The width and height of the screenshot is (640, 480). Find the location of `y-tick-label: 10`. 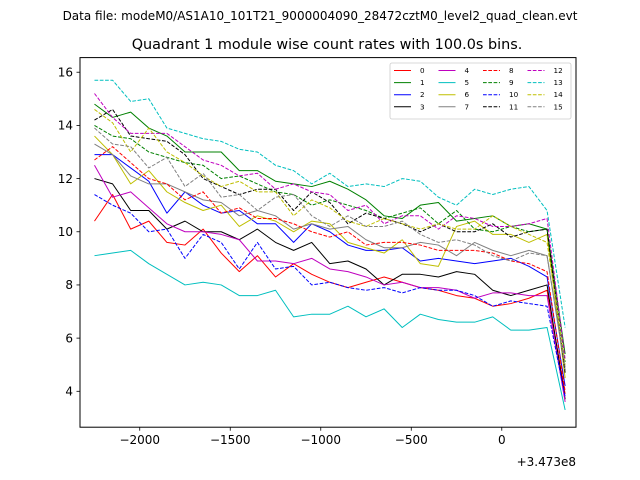

y-tick-label: 10 is located at coordinates (65, 232).